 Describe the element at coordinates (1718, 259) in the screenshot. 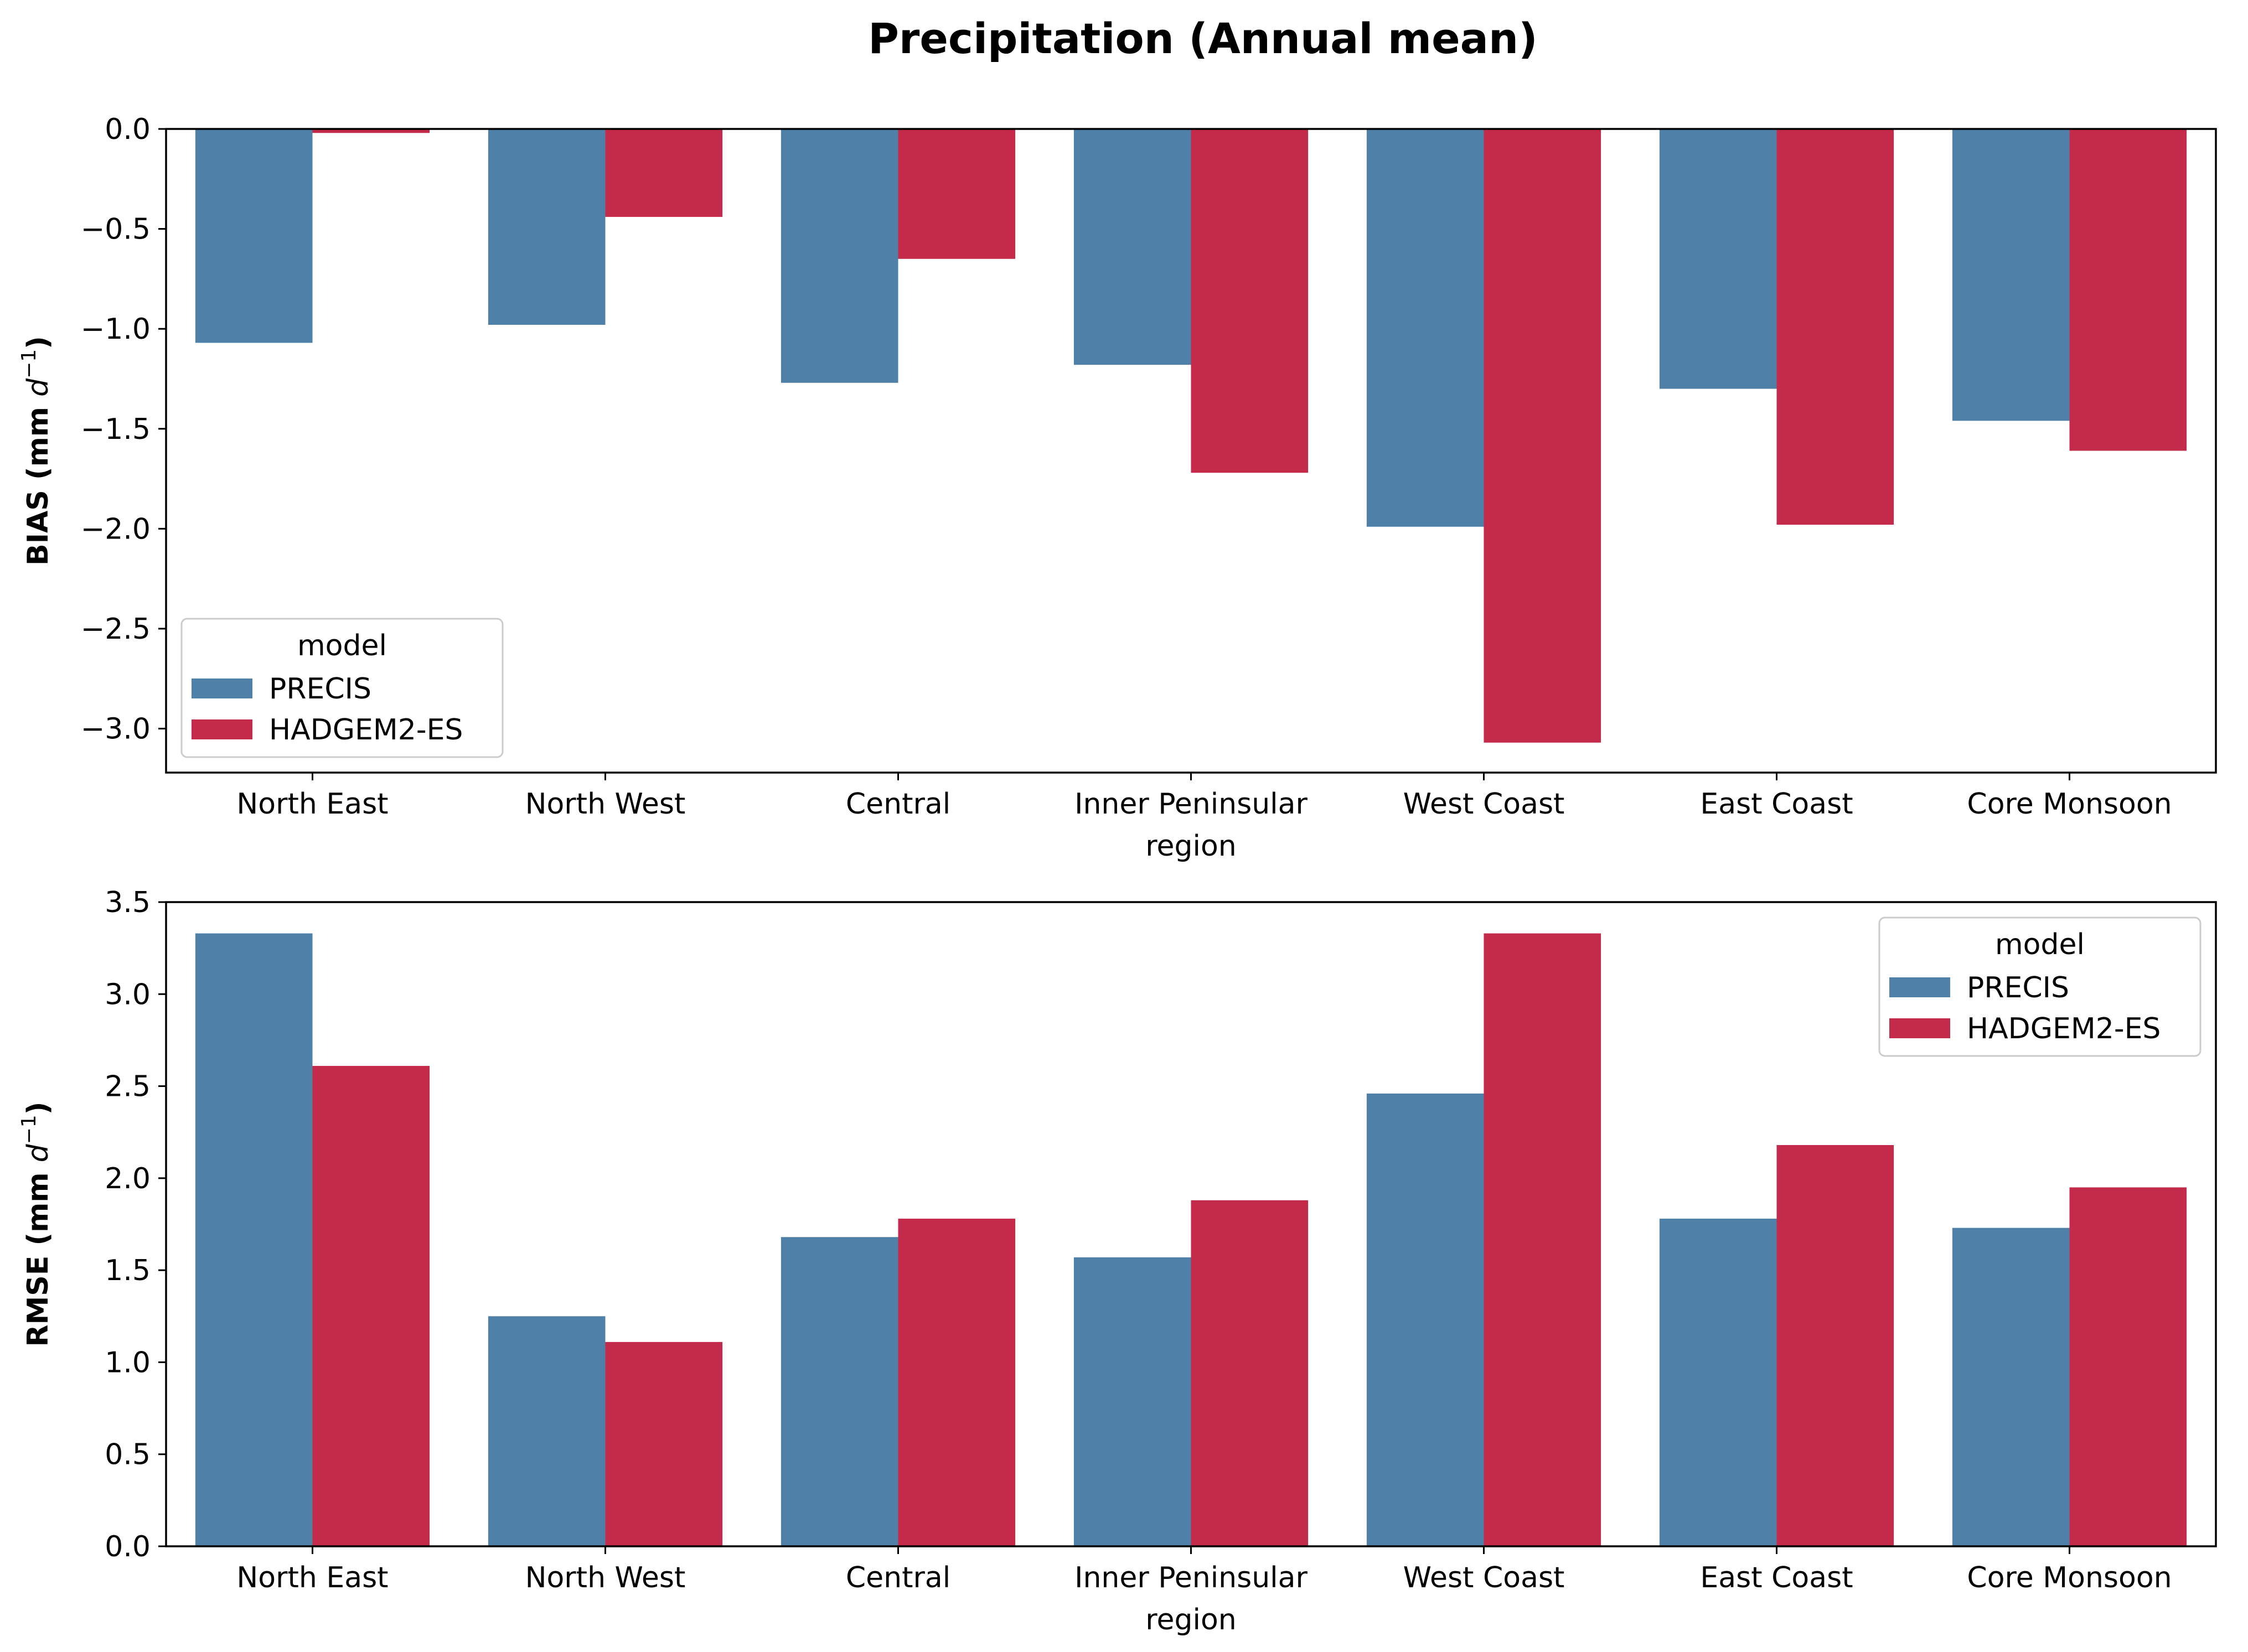

I see `bias-bar-precis-east-coast` at that location.